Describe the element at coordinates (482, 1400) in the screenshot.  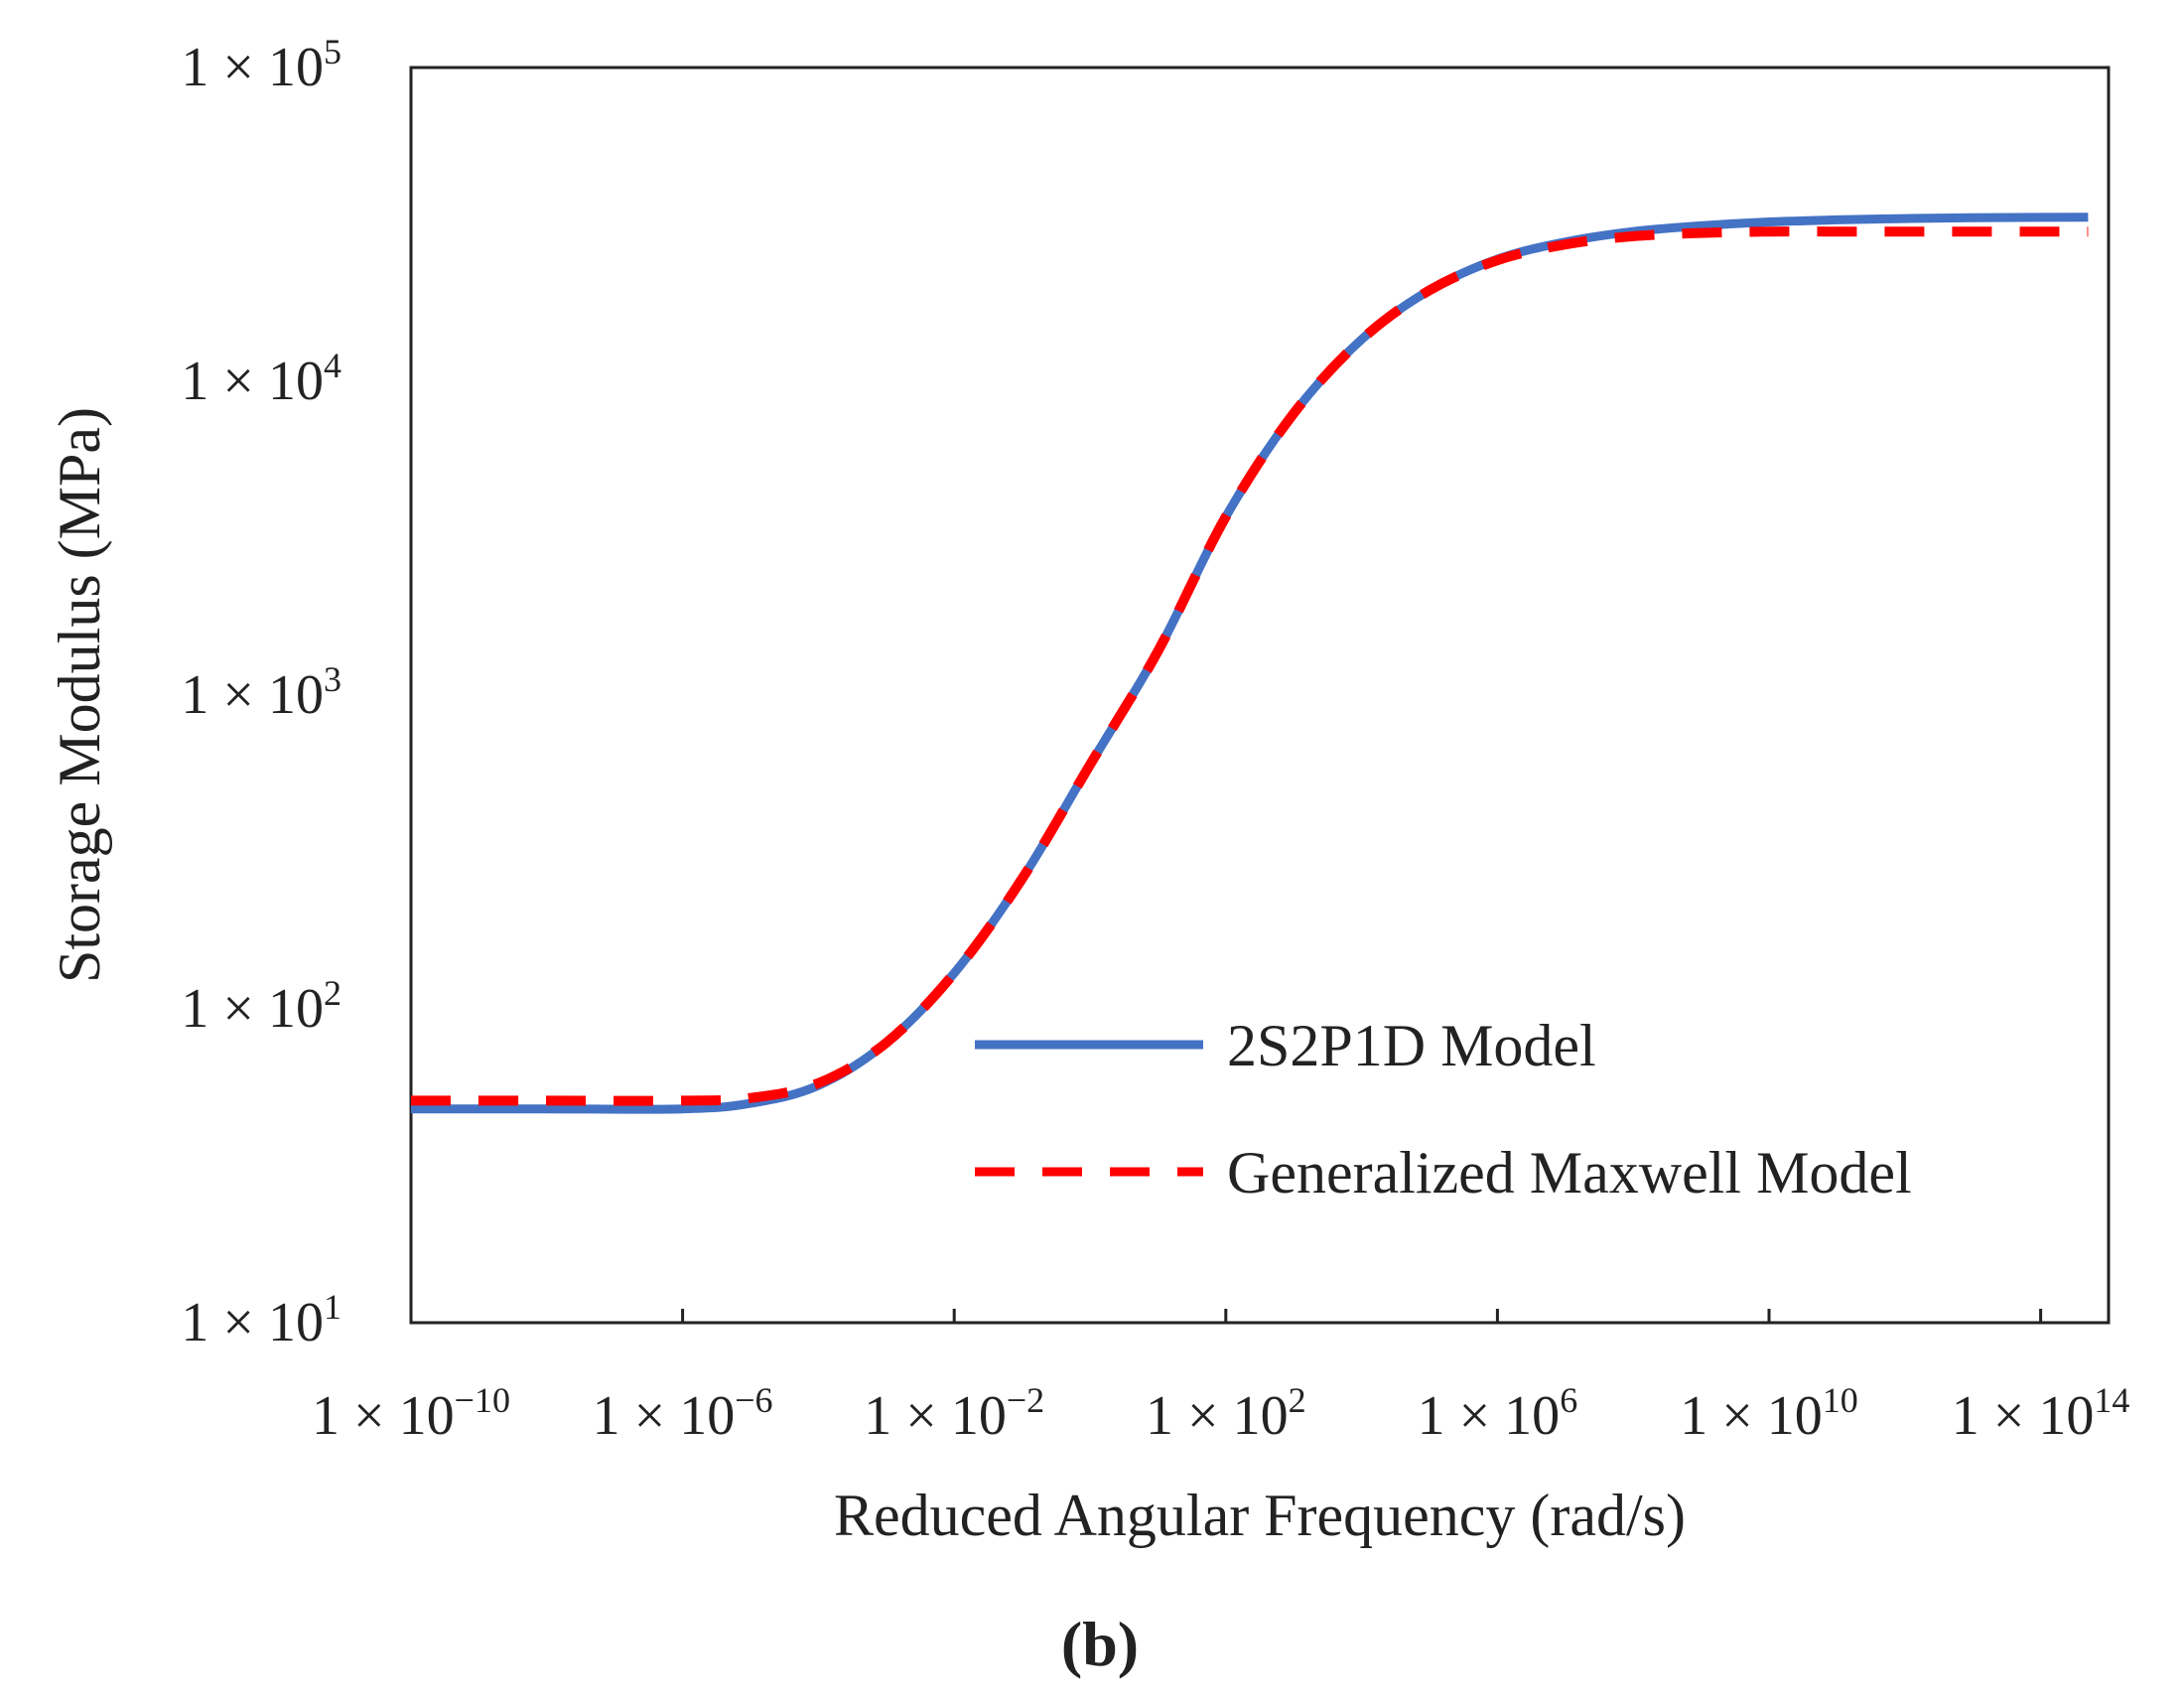
I see `x-tick-label-exp: −10` at that location.